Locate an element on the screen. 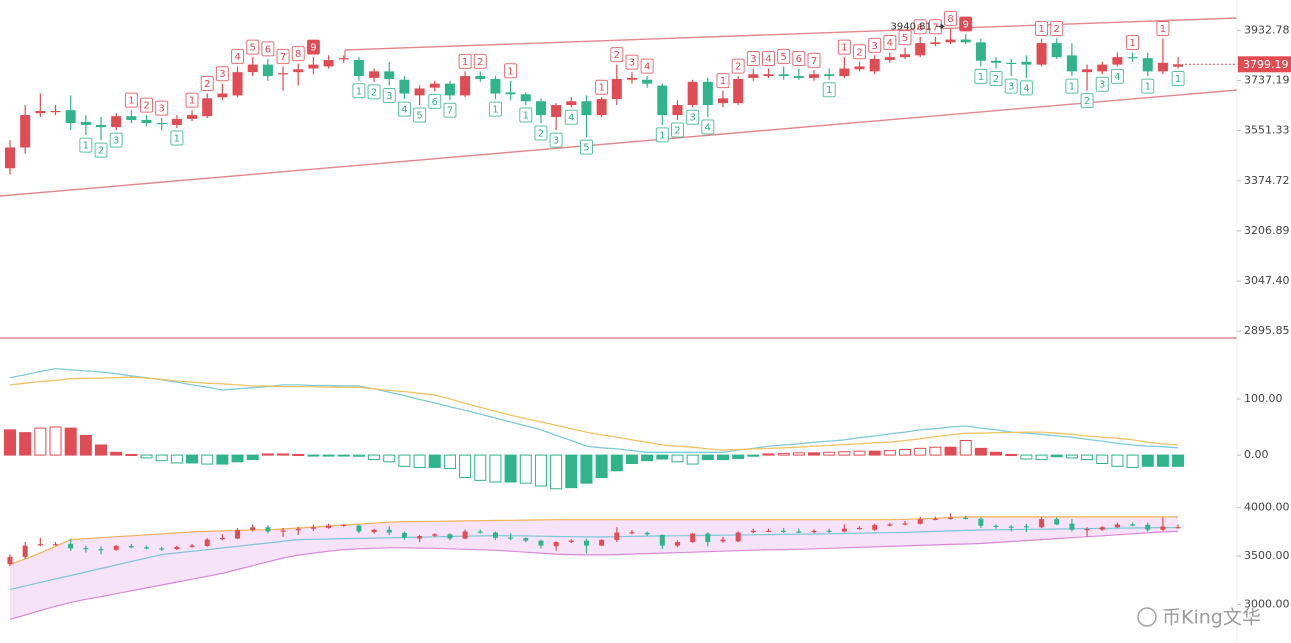  y-tick-label: 100.00 is located at coordinates (1263, 398).